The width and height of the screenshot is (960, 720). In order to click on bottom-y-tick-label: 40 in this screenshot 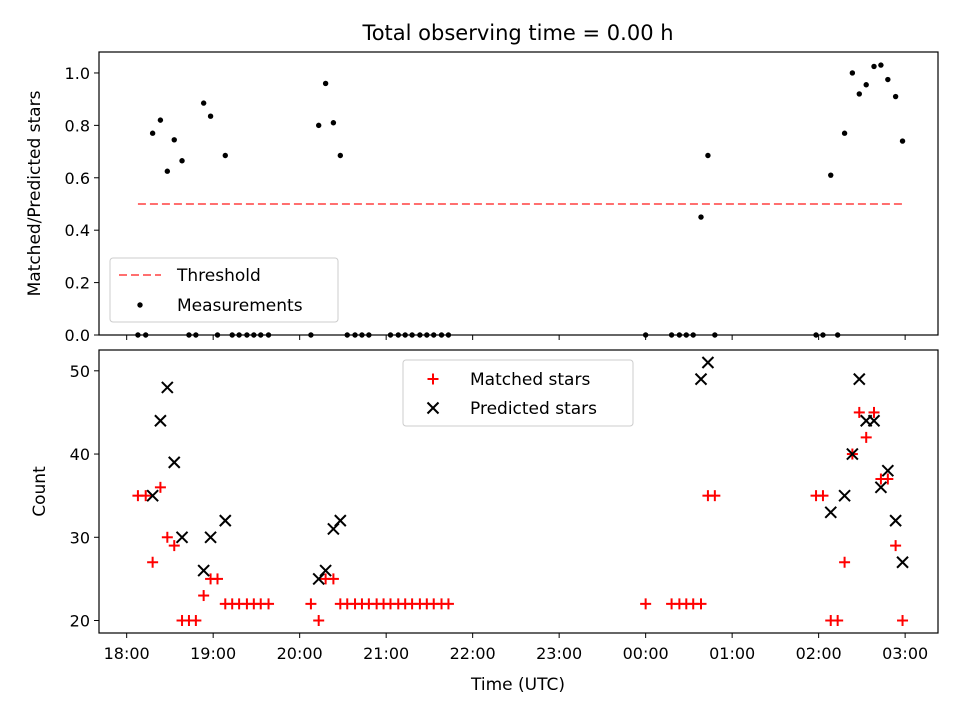, I will do `click(80, 454)`.